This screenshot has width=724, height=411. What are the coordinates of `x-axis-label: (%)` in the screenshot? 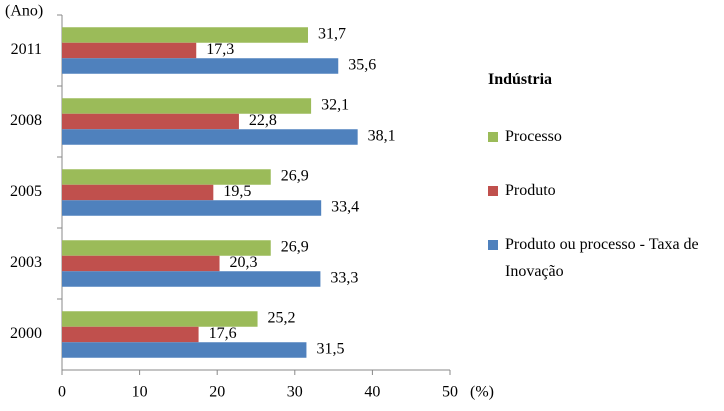 It's located at (482, 392).